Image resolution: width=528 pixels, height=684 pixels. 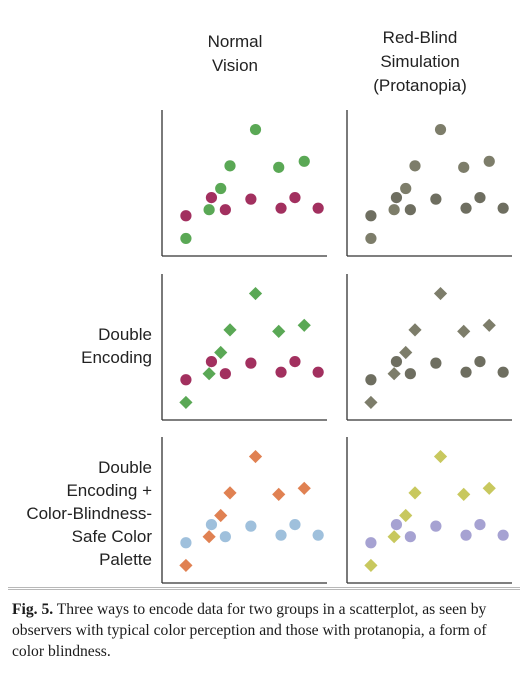 What do you see at coordinates (33, 609) in the screenshot?
I see `figure-label: Fig. 5.` at bounding box center [33, 609].